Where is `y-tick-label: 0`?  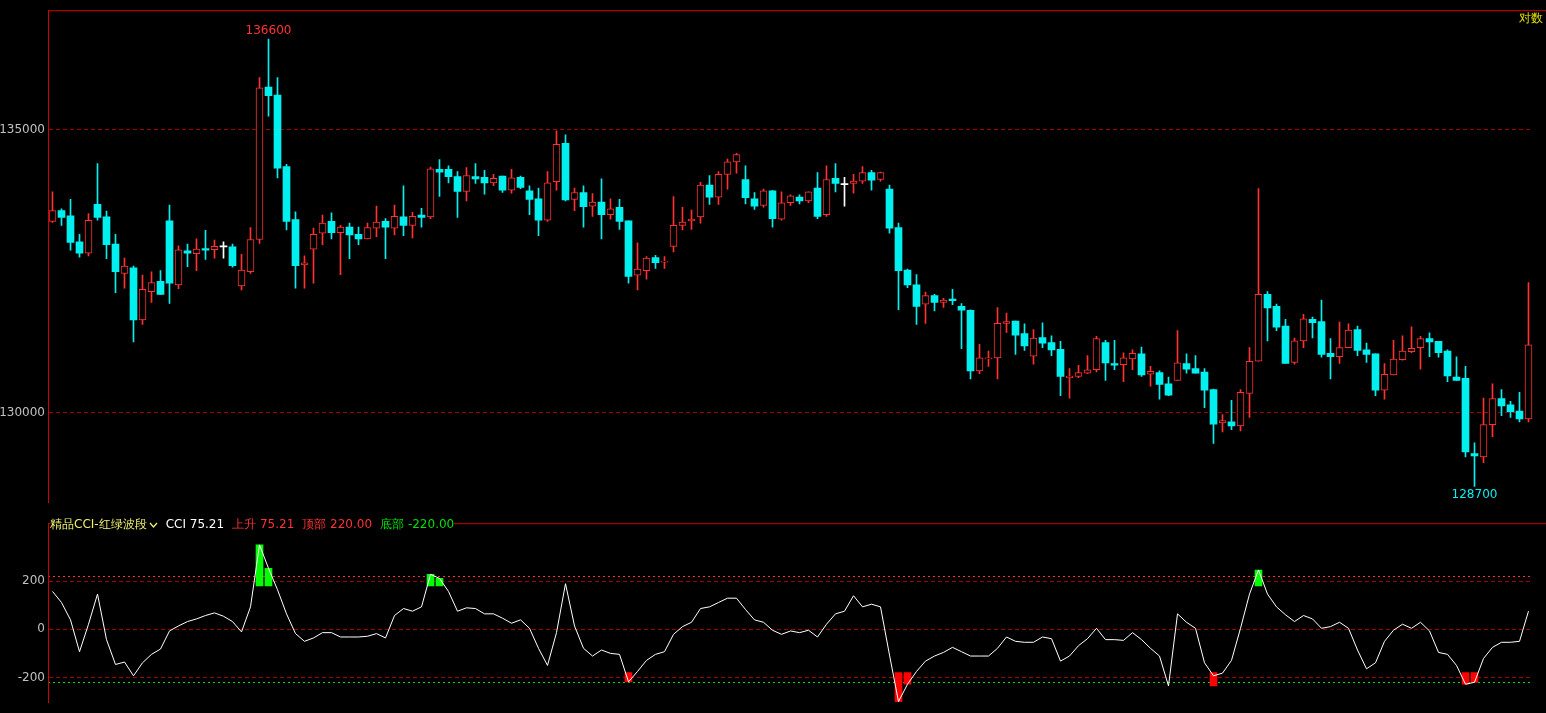 y-tick-label: 0 is located at coordinates (41, 628).